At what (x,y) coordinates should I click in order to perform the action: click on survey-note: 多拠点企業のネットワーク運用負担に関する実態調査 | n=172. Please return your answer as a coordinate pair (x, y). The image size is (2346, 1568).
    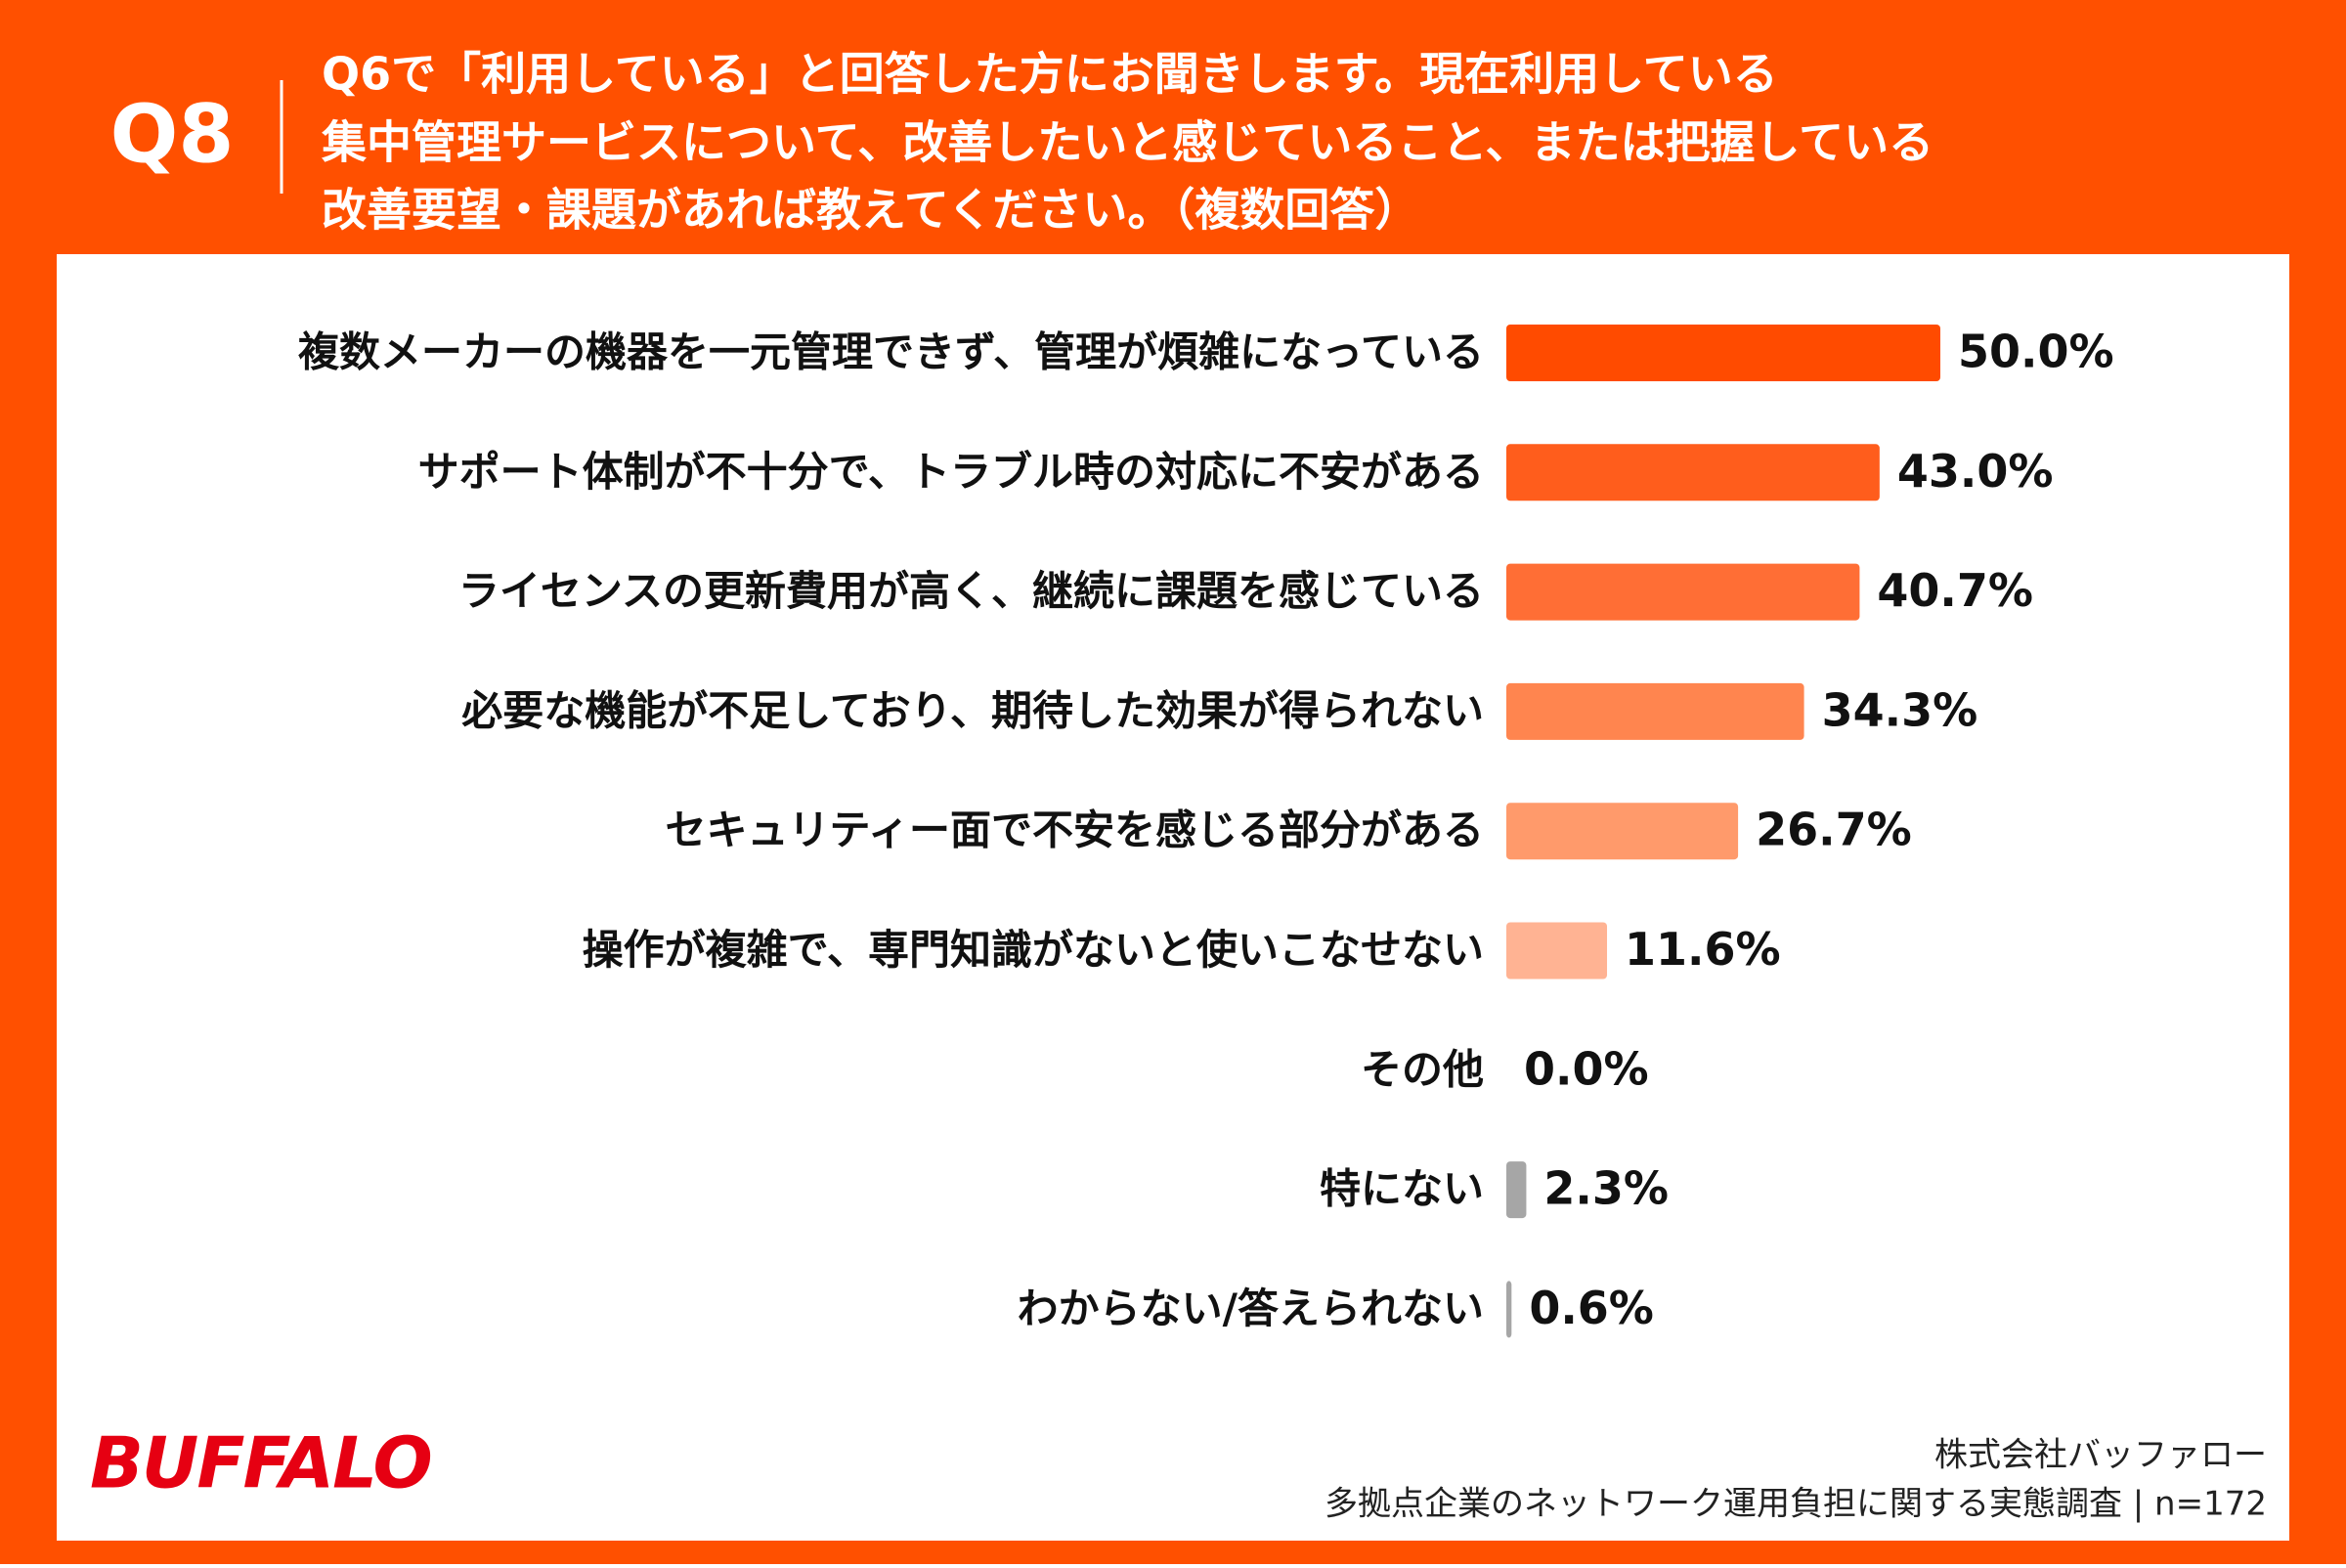
    Looking at the image, I should click on (1796, 1505).